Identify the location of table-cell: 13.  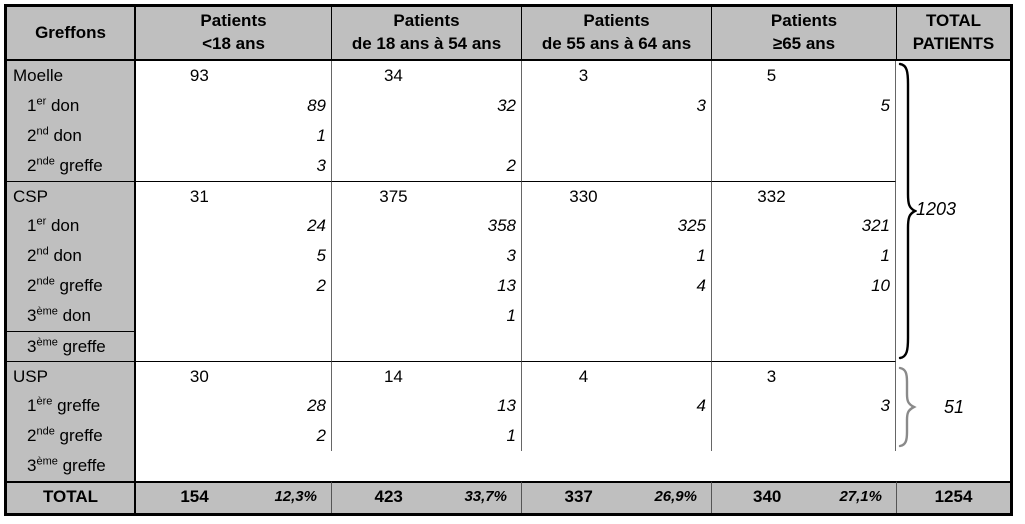
(426, 406).